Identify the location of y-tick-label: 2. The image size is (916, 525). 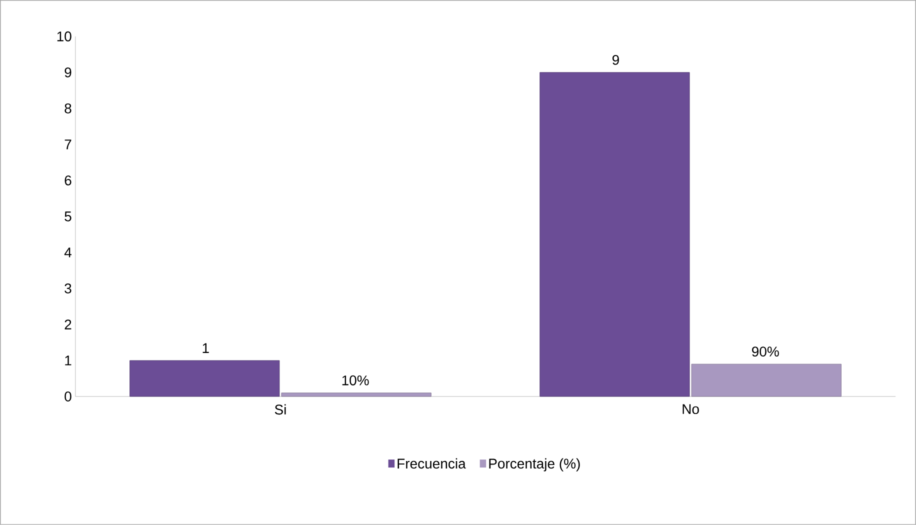
(68, 325).